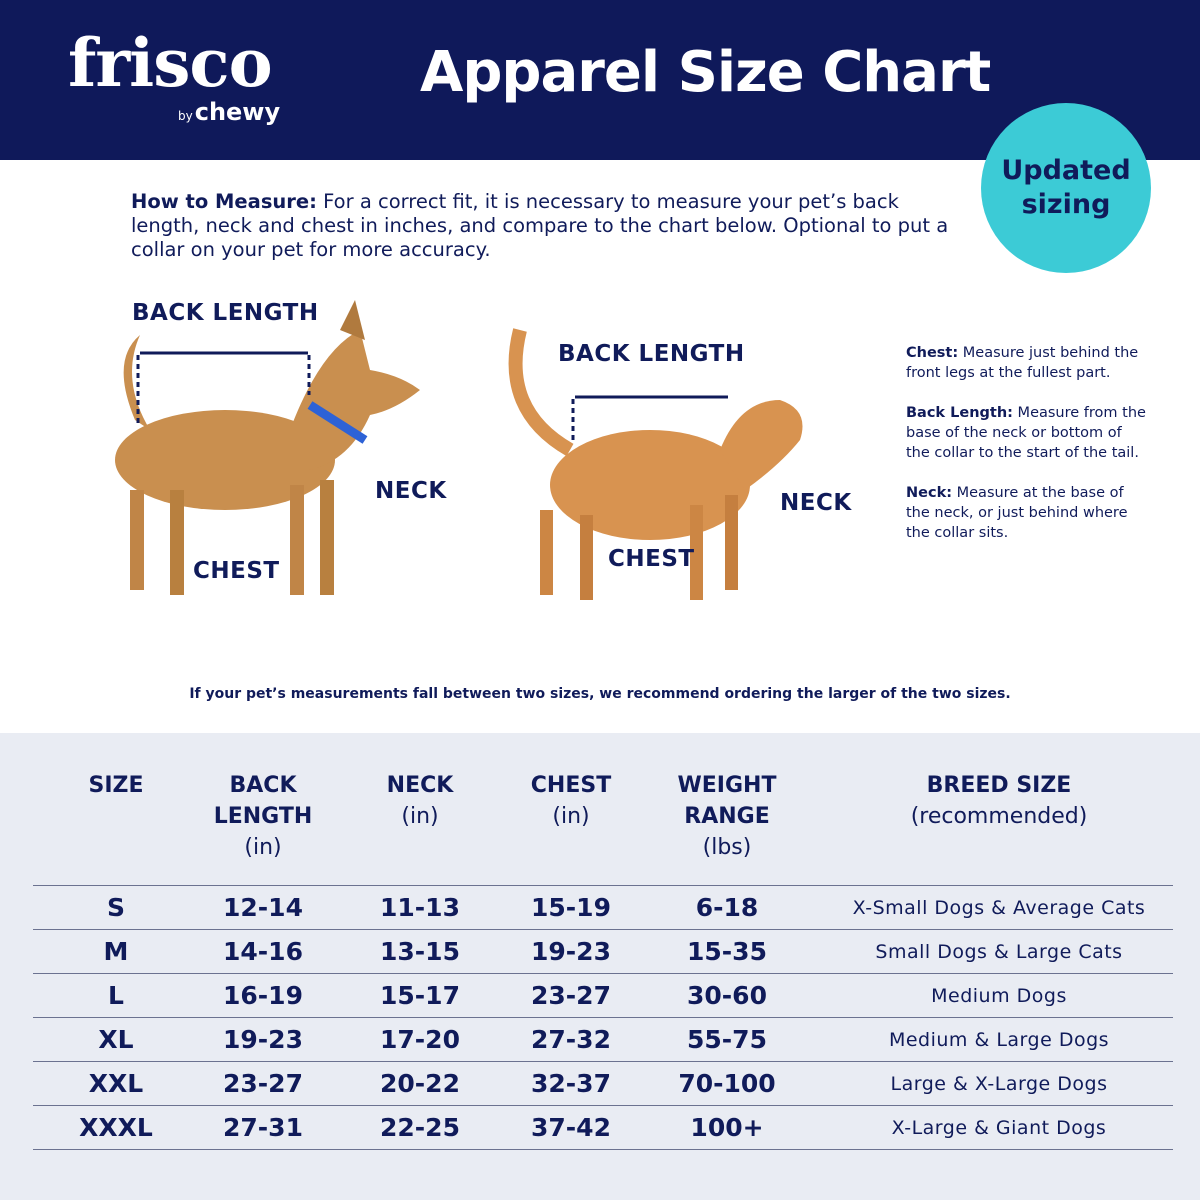  I want to click on header-unit: (lbs), so click(727, 847).